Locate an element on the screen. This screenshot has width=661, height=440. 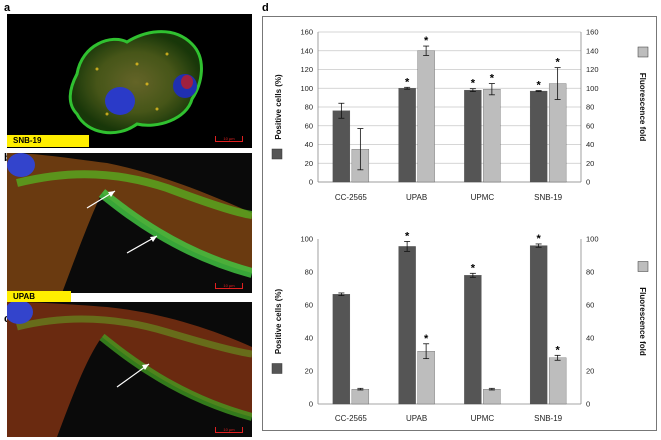
chart1-y-tick-label: 20 is located at coordinates (309, 163).